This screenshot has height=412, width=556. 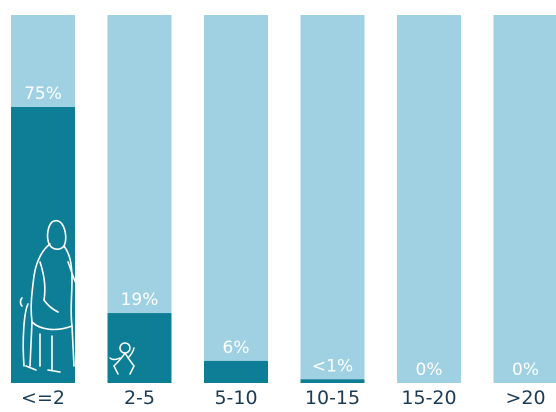 What do you see at coordinates (525, 398) in the screenshot?
I see `category-label-5: >20` at bounding box center [525, 398].